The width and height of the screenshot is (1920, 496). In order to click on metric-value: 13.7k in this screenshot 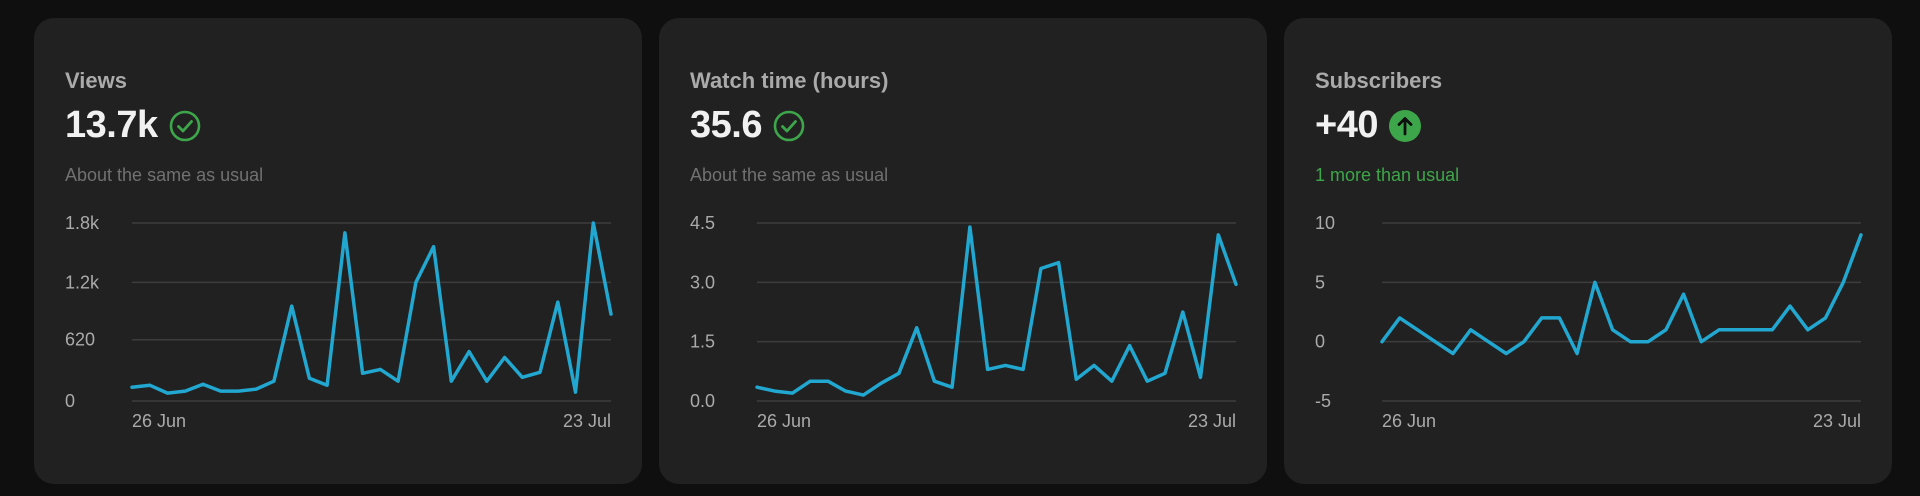, I will do `click(111, 125)`.